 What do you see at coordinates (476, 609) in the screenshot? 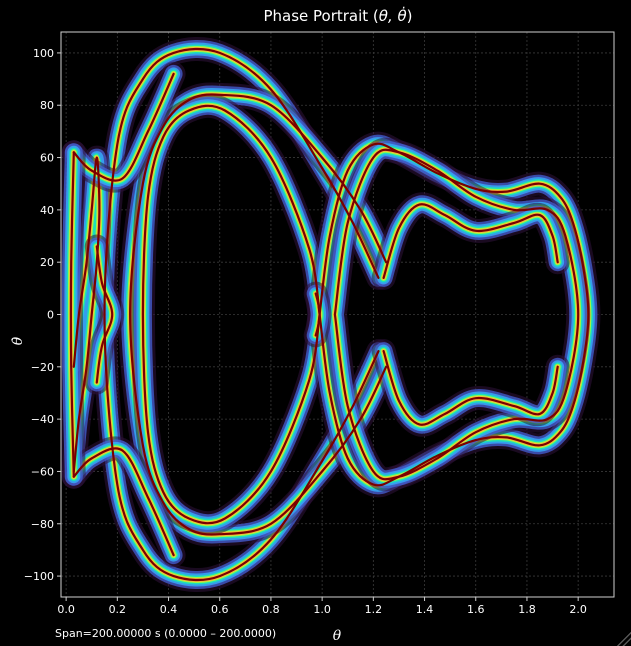
I see `x-tick-label: 1.6` at bounding box center [476, 609].